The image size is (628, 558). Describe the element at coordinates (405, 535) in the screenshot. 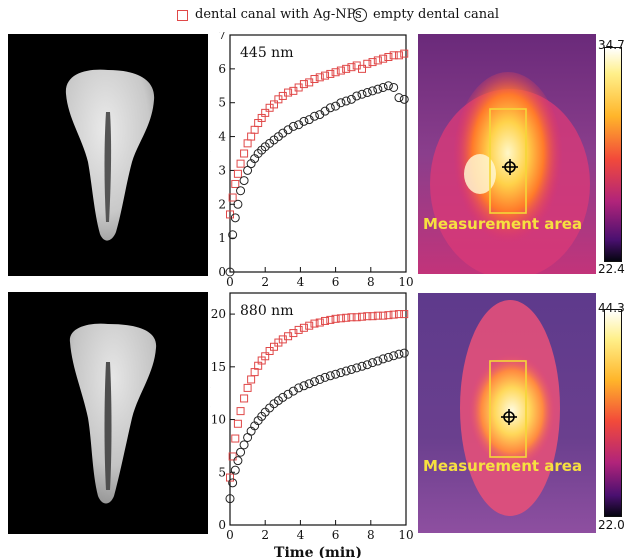

I see `x-tick-label: 10` at that location.